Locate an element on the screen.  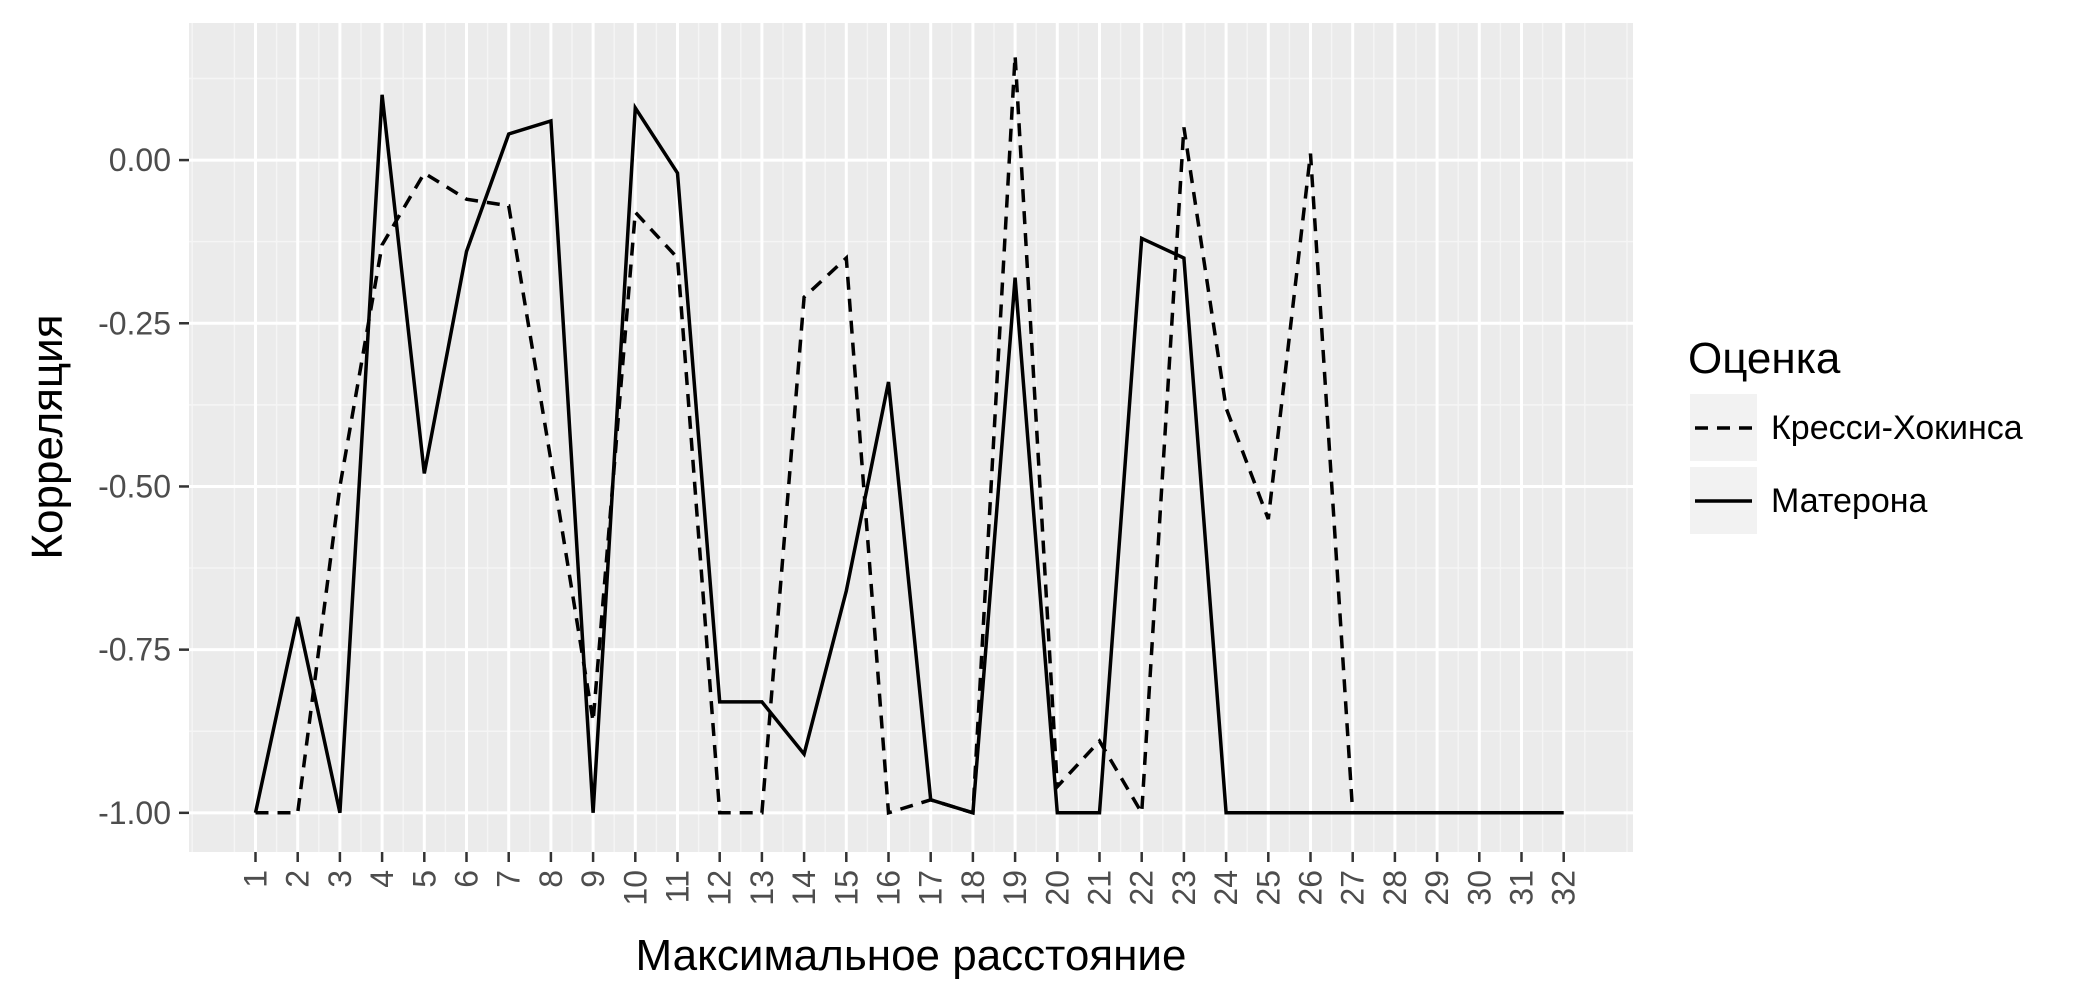
x-tick-label: 23 is located at coordinates (1184, 888).